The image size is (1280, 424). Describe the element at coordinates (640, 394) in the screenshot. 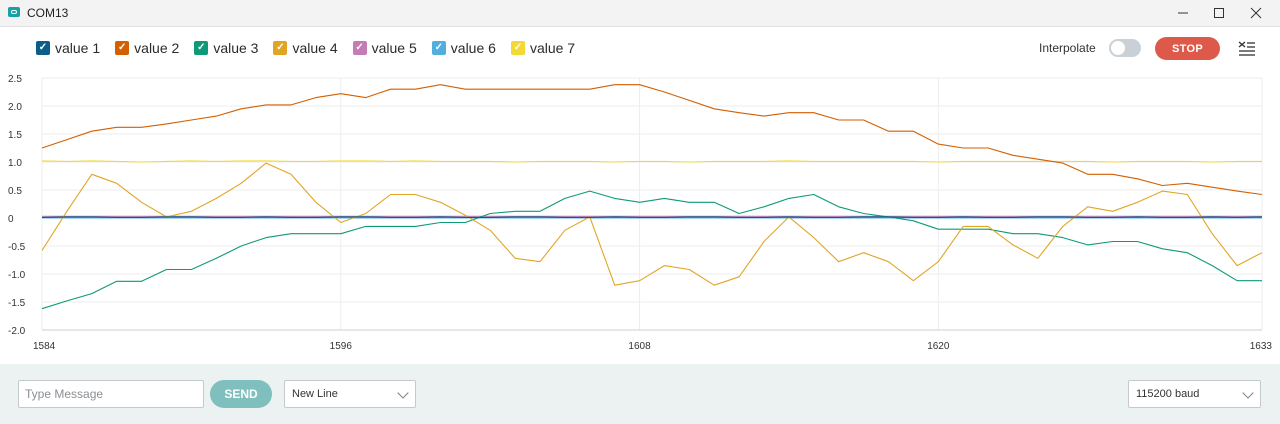

I see `footer-bar: SEND New Line 115200 baud` at that location.